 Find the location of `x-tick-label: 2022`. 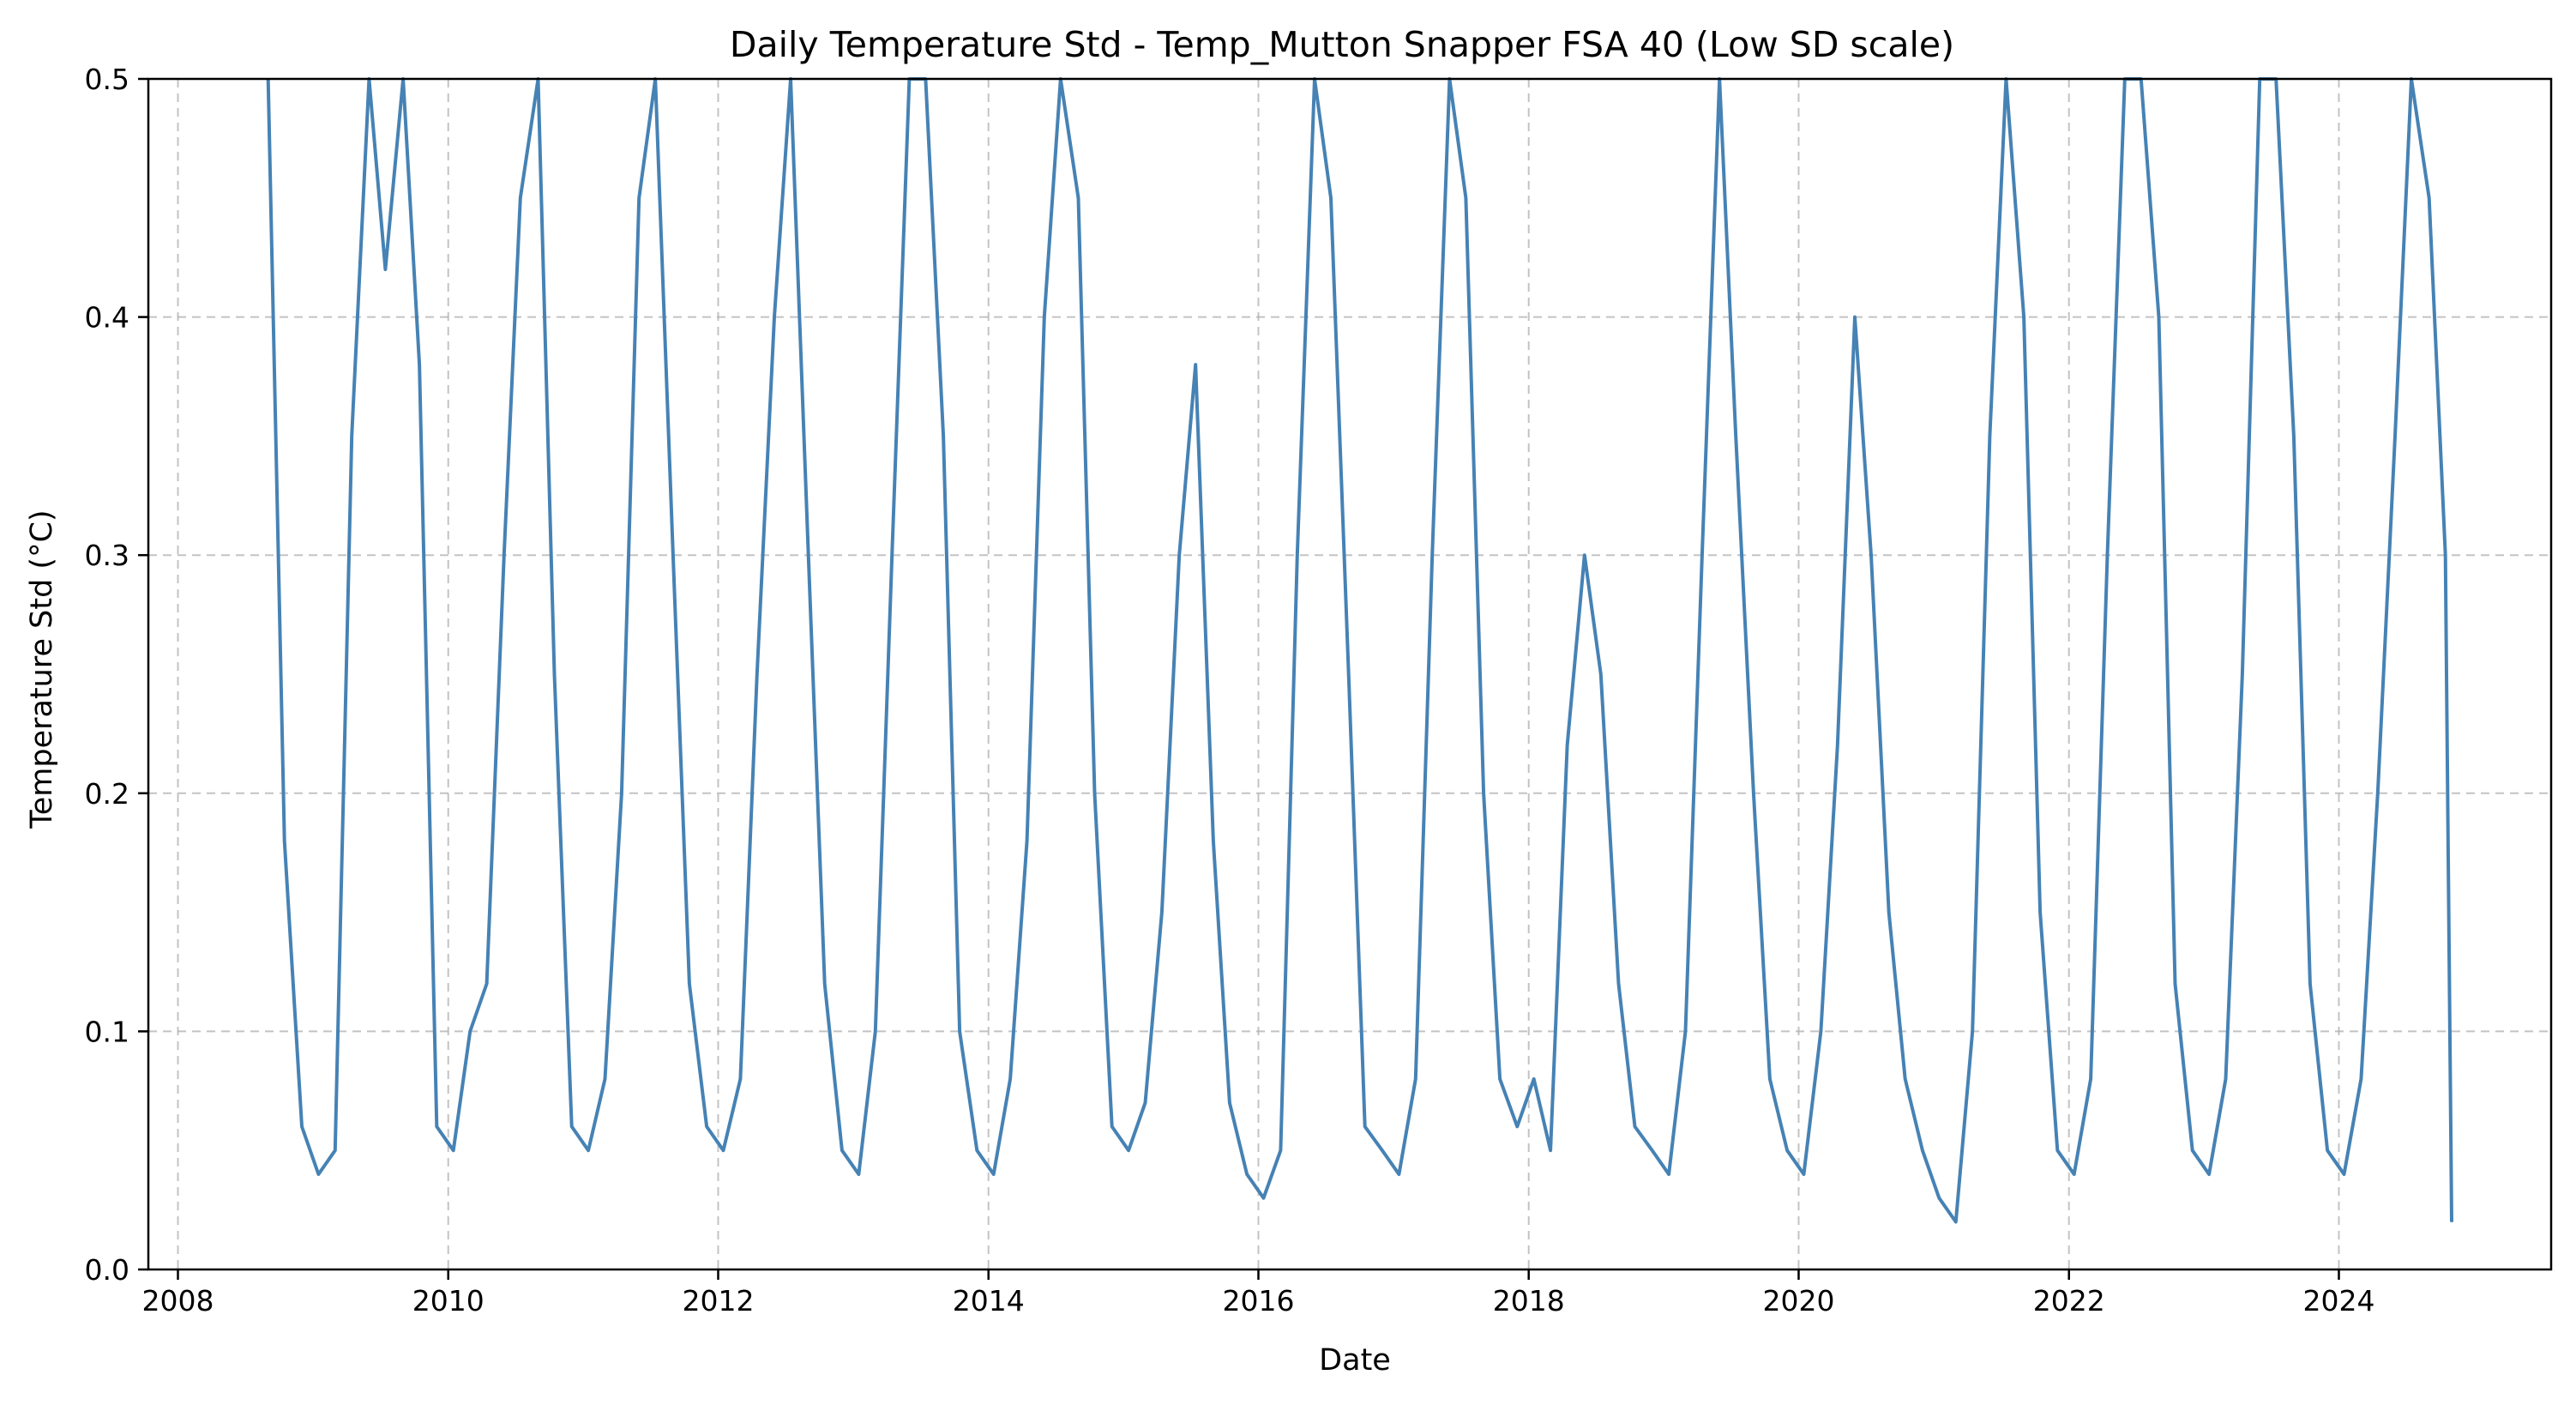

x-tick-label: 2022 is located at coordinates (2069, 1301).